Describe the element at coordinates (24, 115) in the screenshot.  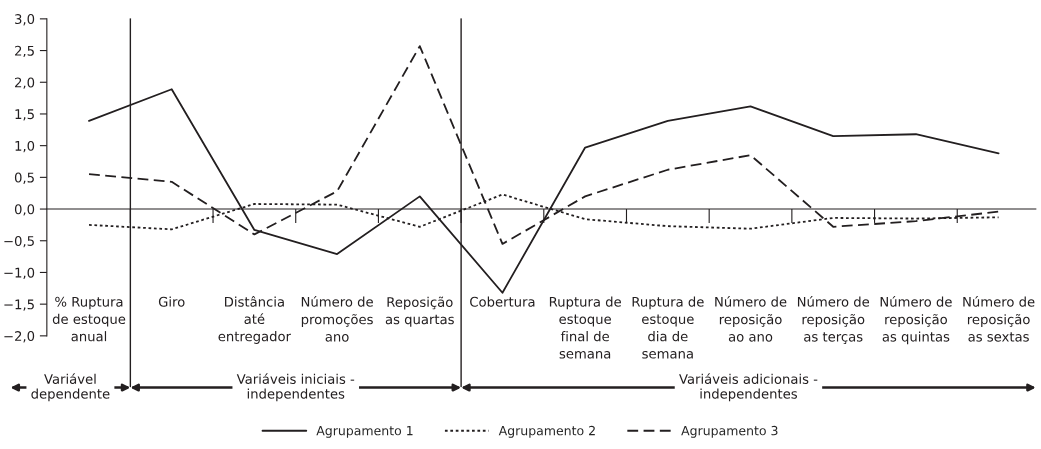
I see `y-tick-label: 1,5` at that location.